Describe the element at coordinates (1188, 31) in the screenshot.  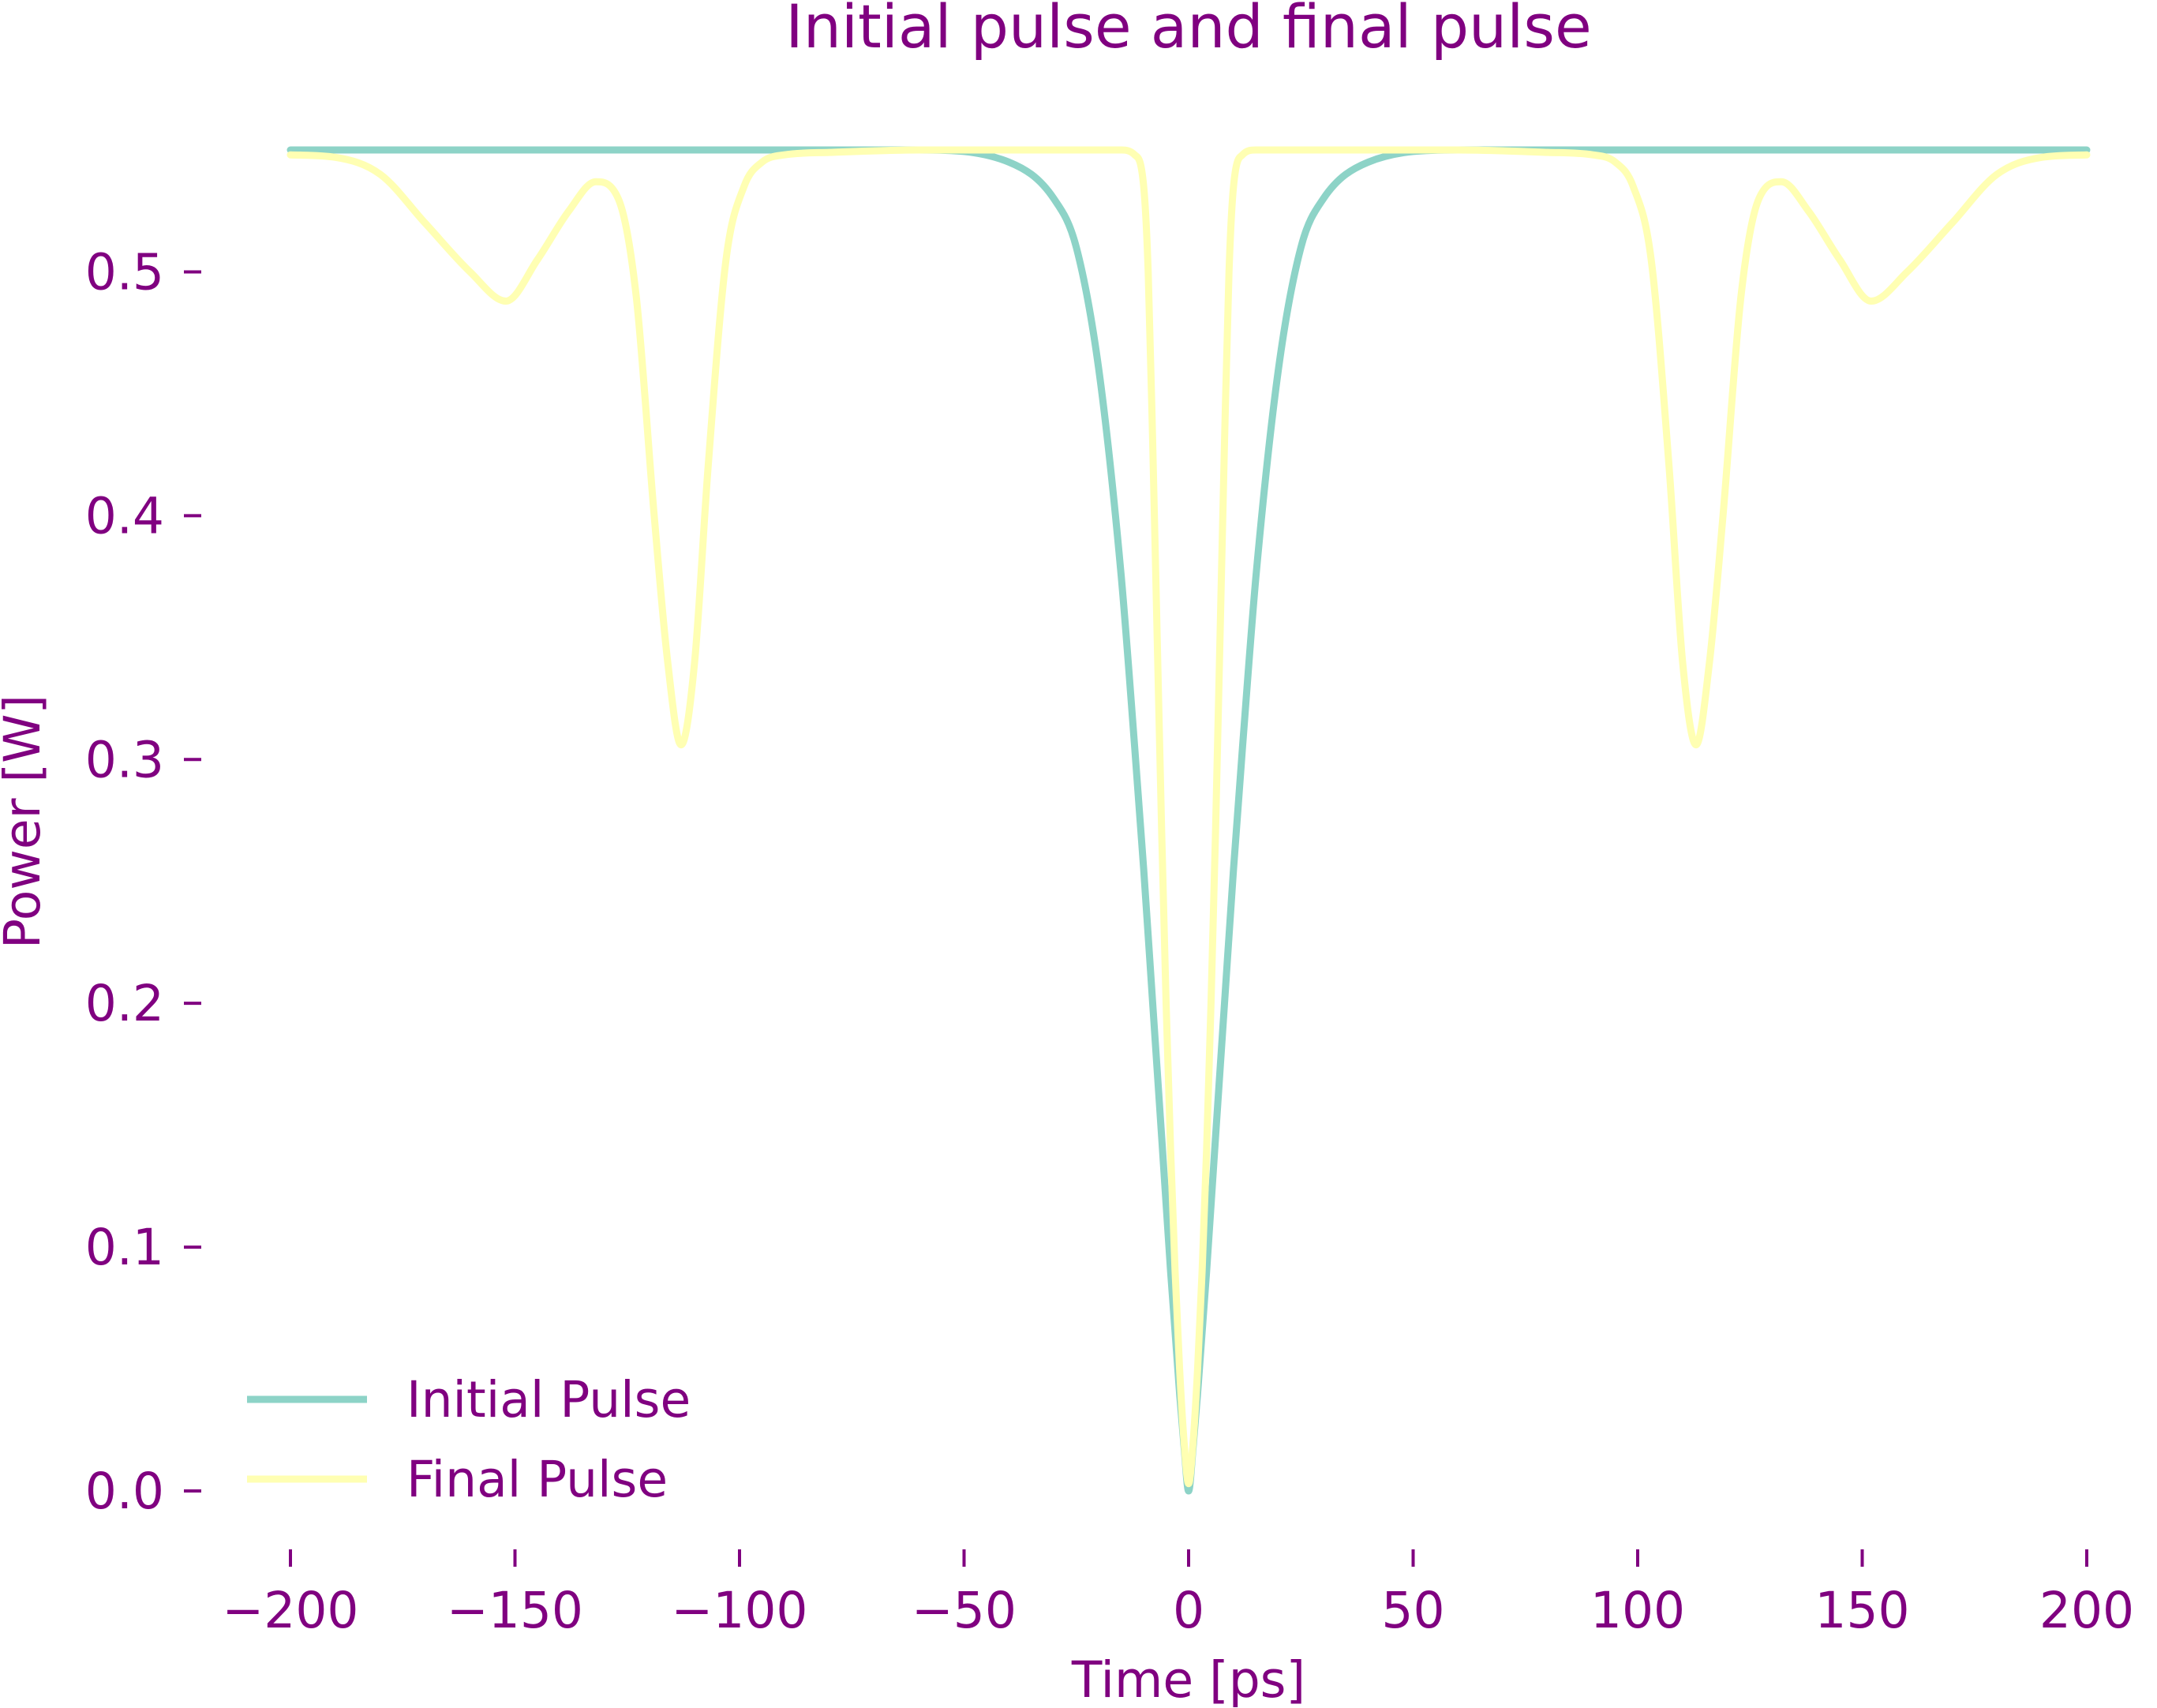
I see `chart-title: Initial pulse and final pulse` at that location.